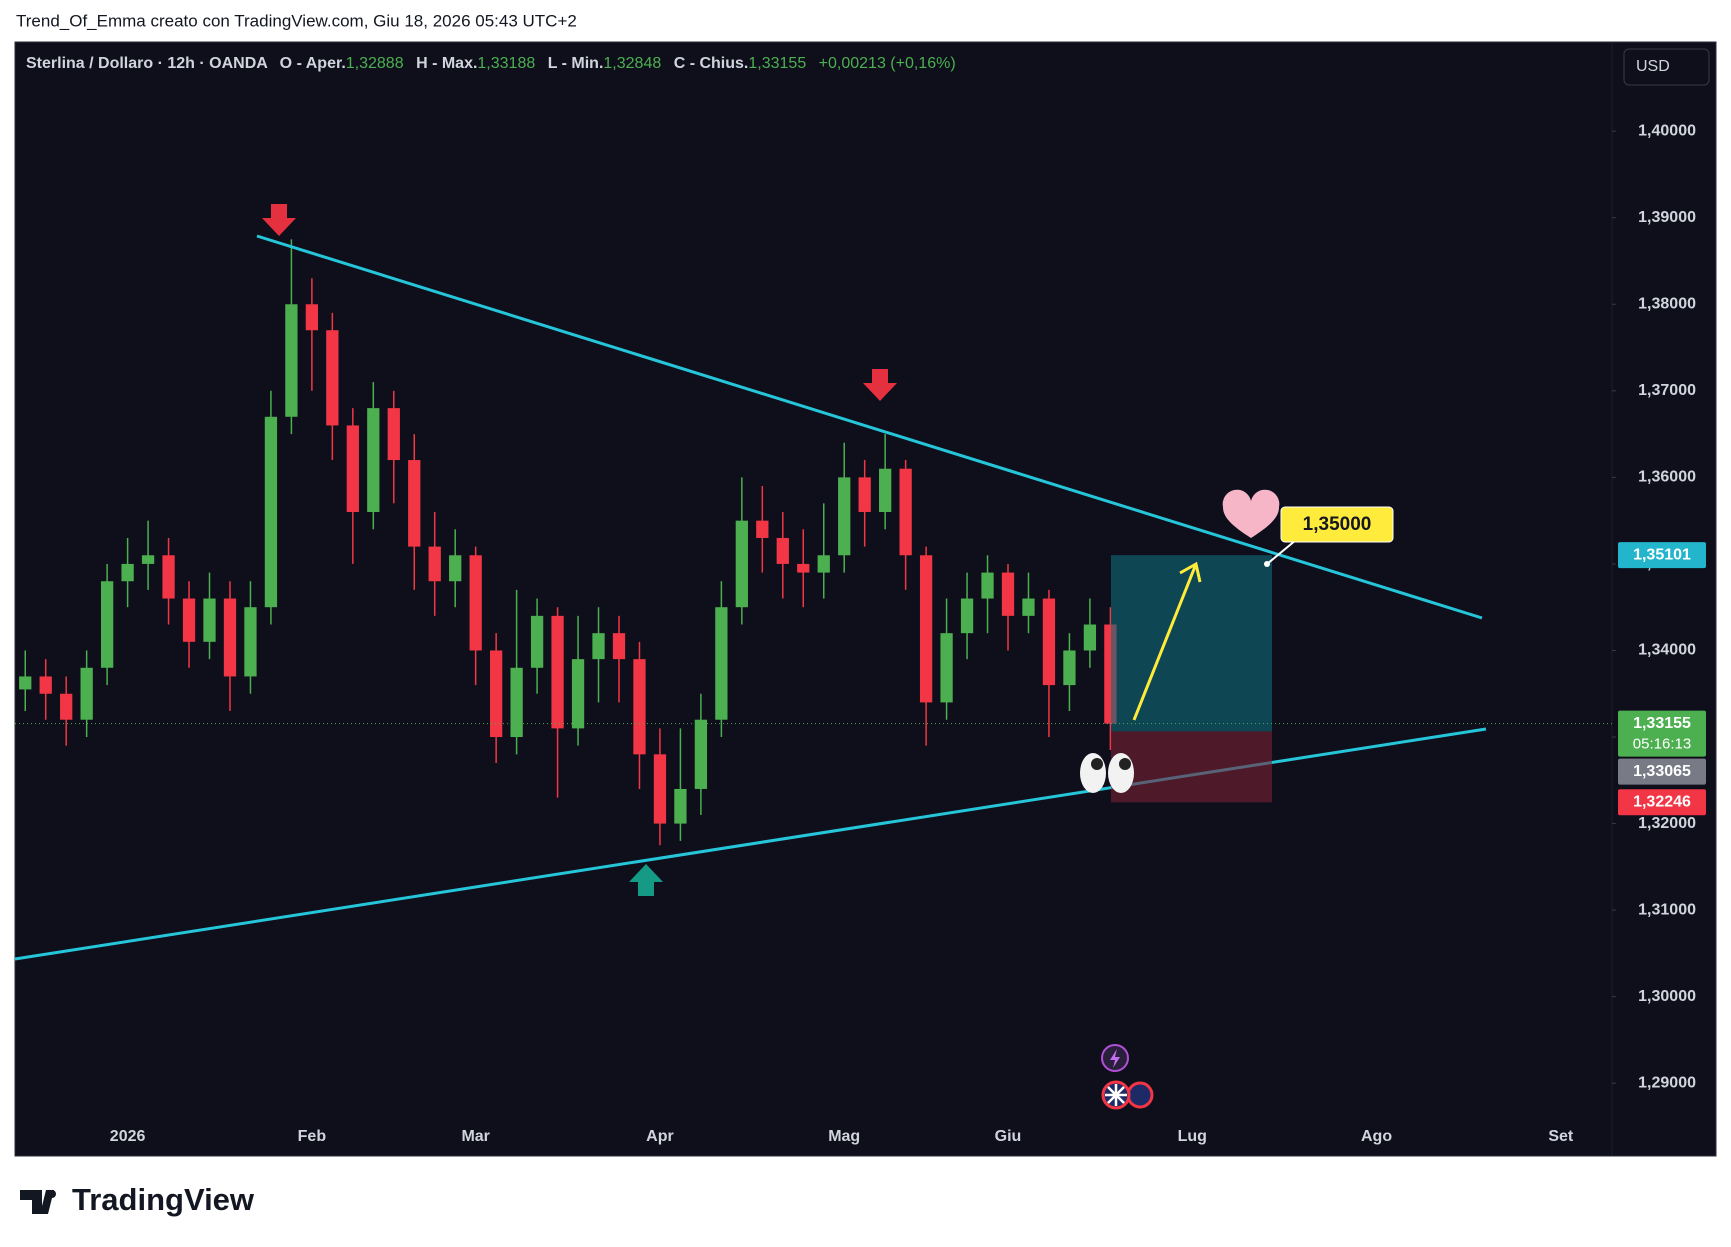 The image size is (1731, 1247). I want to click on down-arrow, so click(880, 385).